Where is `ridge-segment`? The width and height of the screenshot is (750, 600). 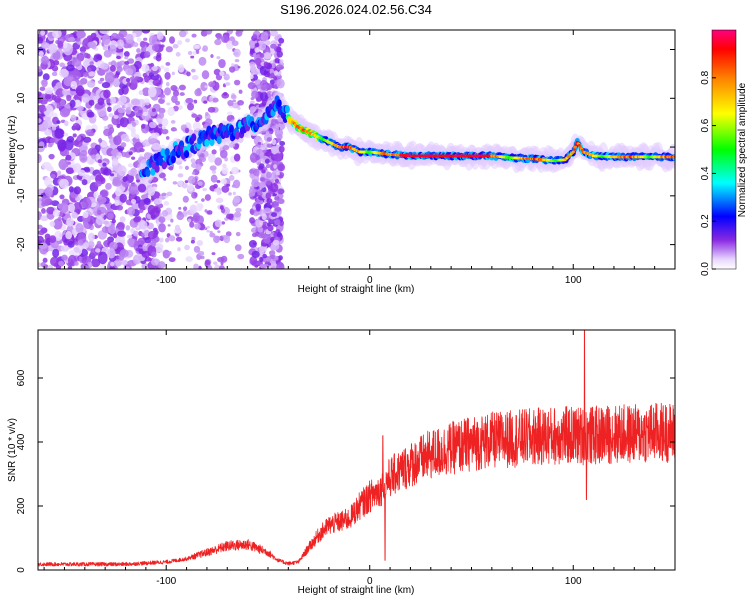 ridge-segment is located at coordinates (163, 152).